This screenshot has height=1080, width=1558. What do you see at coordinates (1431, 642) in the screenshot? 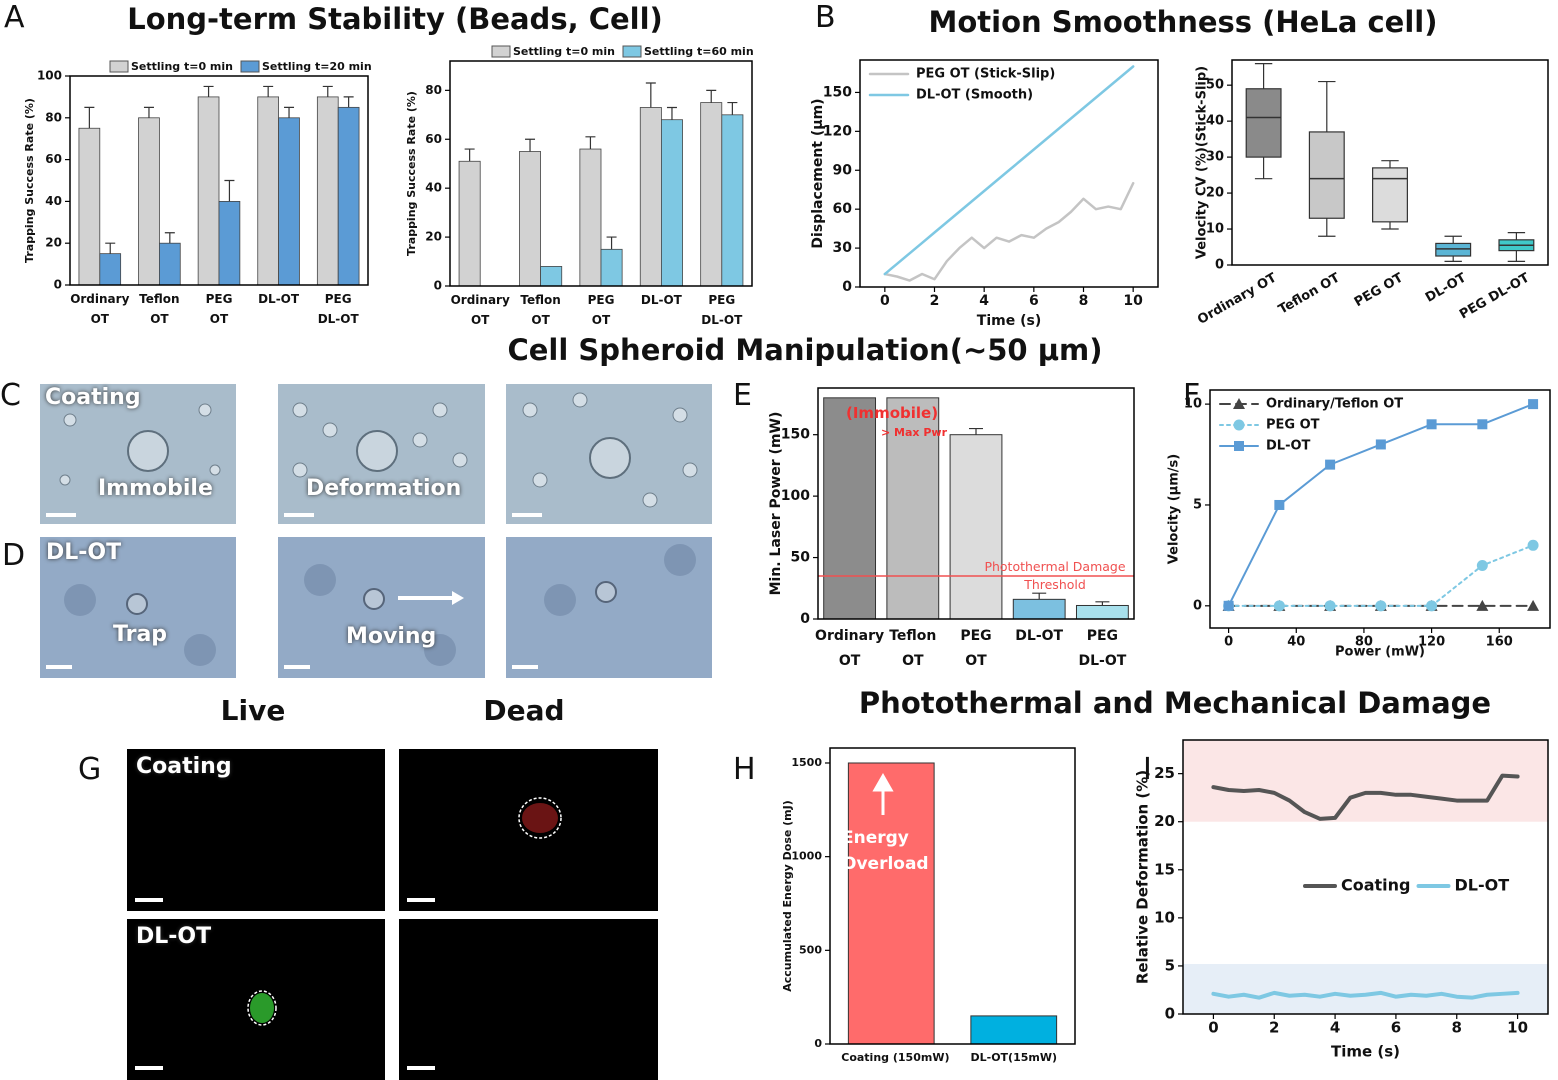
I see `x-tick-label: 120` at bounding box center [1431, 642].